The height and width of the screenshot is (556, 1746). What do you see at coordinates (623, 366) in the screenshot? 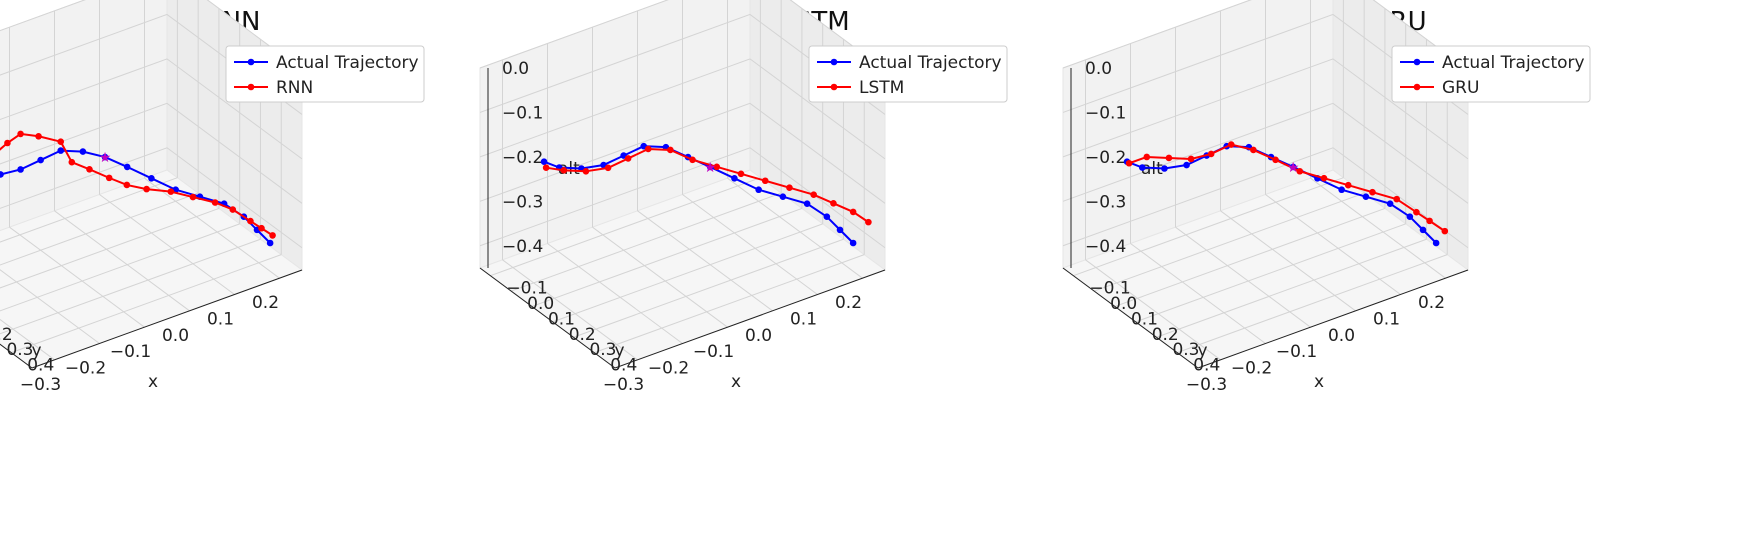
I see `y-tick-label: 0.4` at bounding box center [623, 366].